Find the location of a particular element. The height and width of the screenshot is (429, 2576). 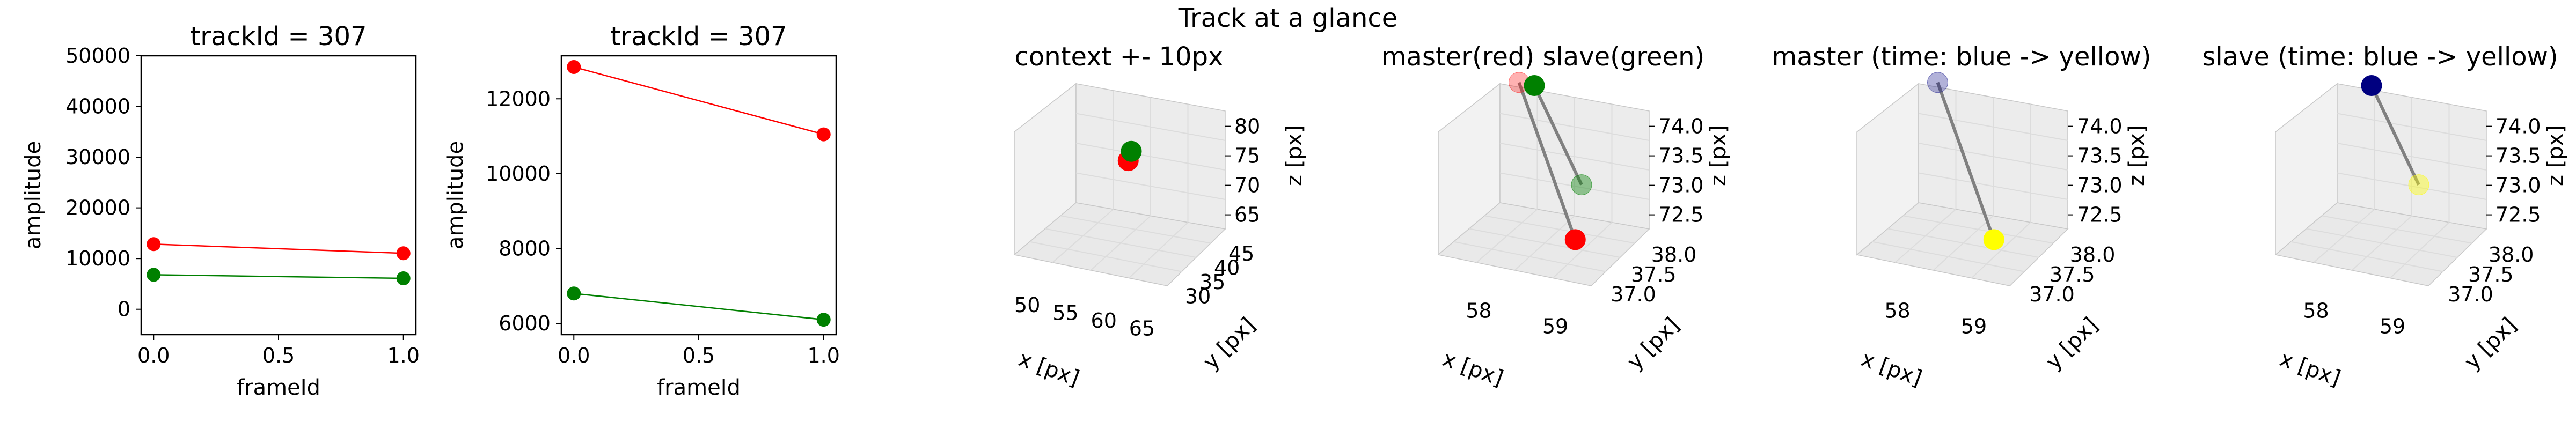

y-tick-label: 30000 is located at coordinates (97, 157).